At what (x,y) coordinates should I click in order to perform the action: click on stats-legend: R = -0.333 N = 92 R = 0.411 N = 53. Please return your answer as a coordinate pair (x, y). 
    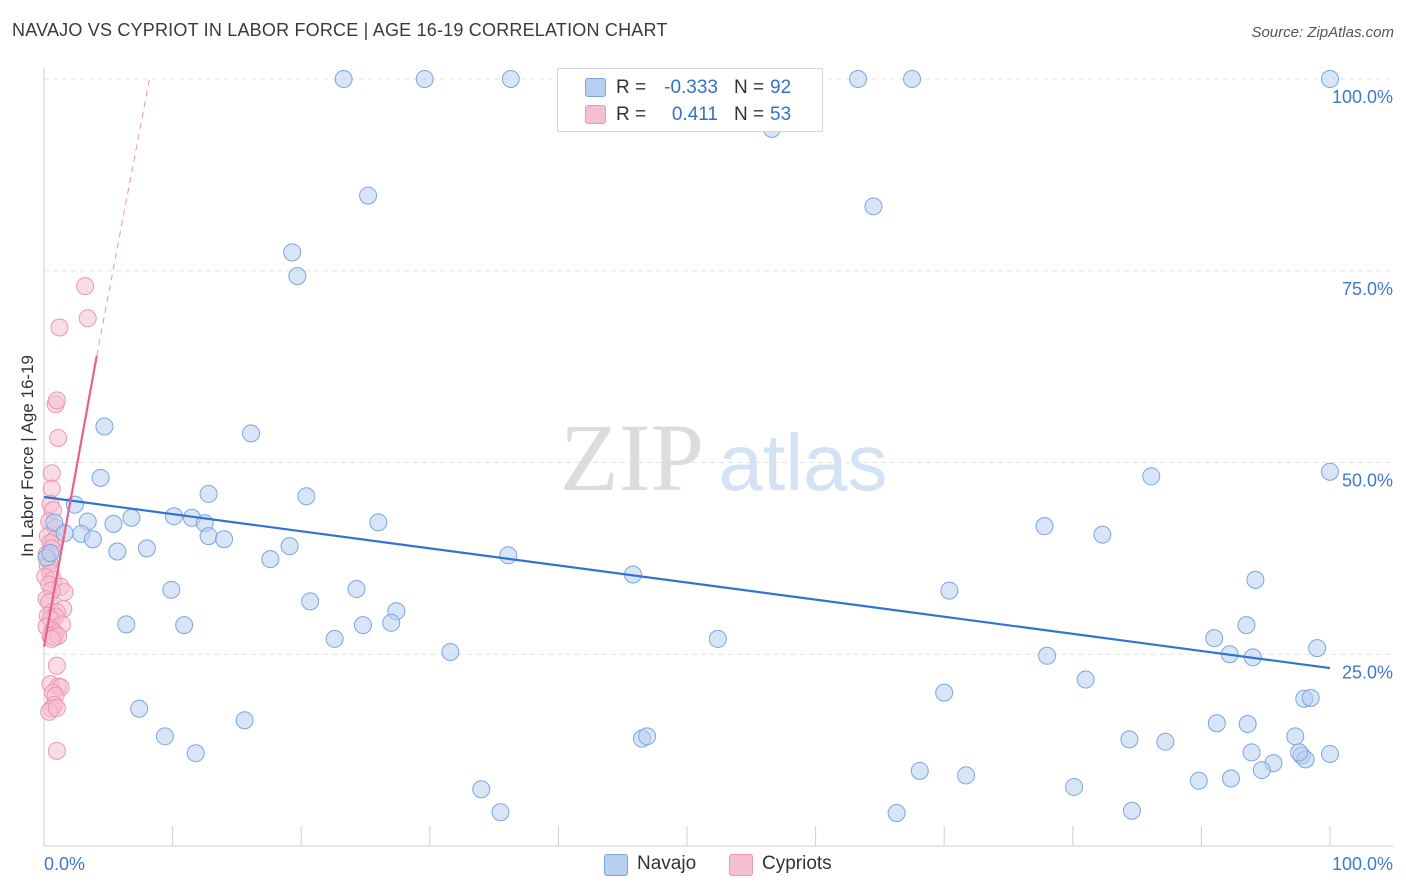
    Looking at the image, I should click on (690, 100).